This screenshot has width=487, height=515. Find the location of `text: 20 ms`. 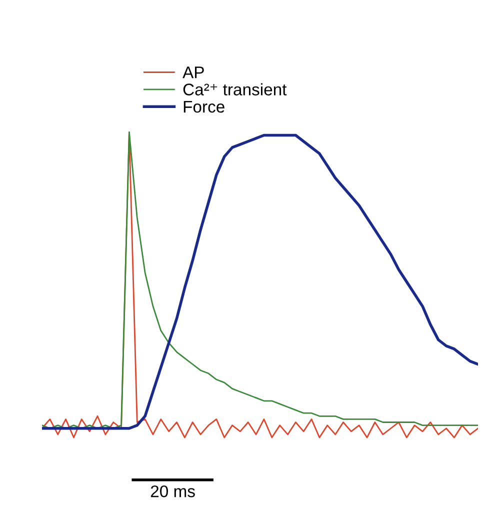

text: 20 ms is located at coordinates (172, 491).